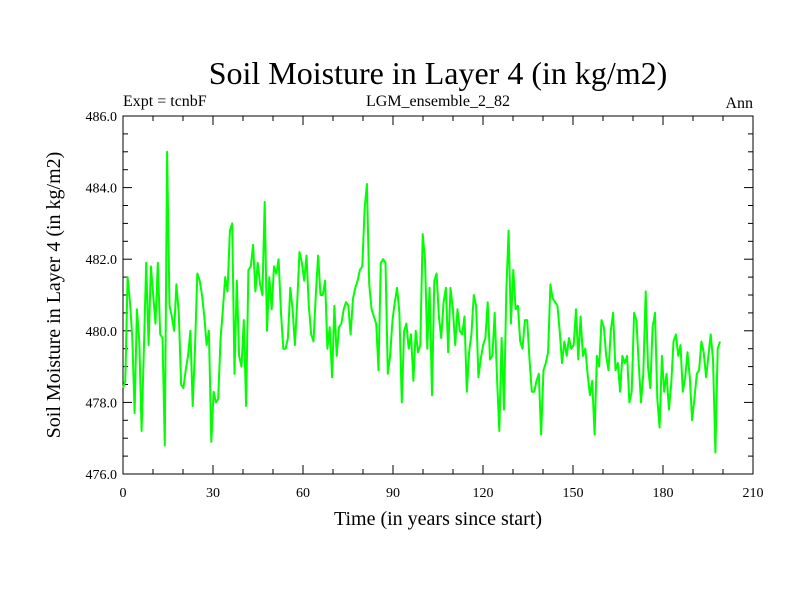  I want to click on x-axis-label: Time (in years since start), so click(438, 519).